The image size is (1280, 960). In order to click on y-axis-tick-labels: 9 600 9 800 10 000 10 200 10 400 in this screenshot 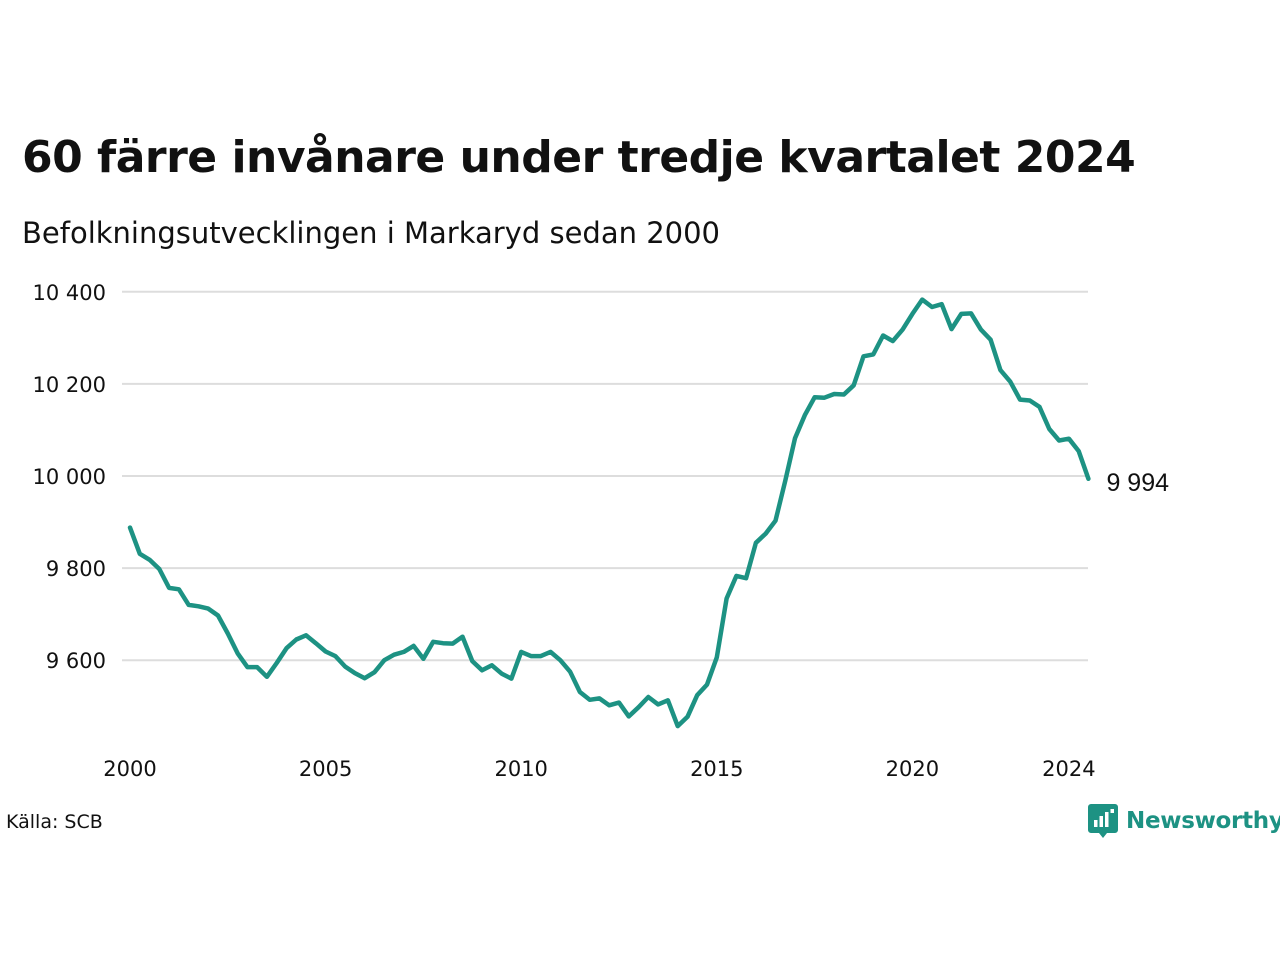, I will do `click(69, 477)`.